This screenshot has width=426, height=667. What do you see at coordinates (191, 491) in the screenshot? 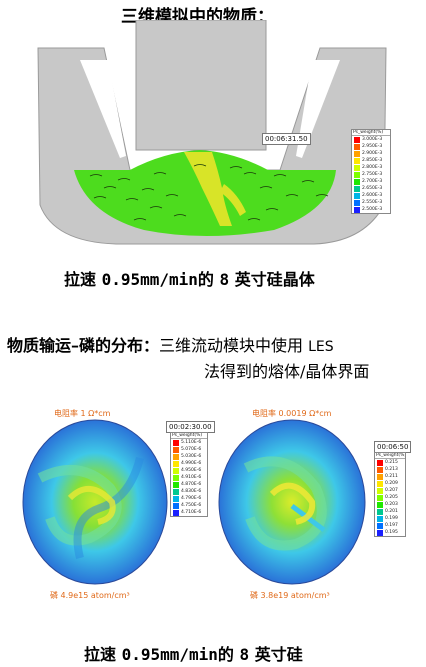
I see `legend-value: 4.830E-6` at bounding box center [191, 491].